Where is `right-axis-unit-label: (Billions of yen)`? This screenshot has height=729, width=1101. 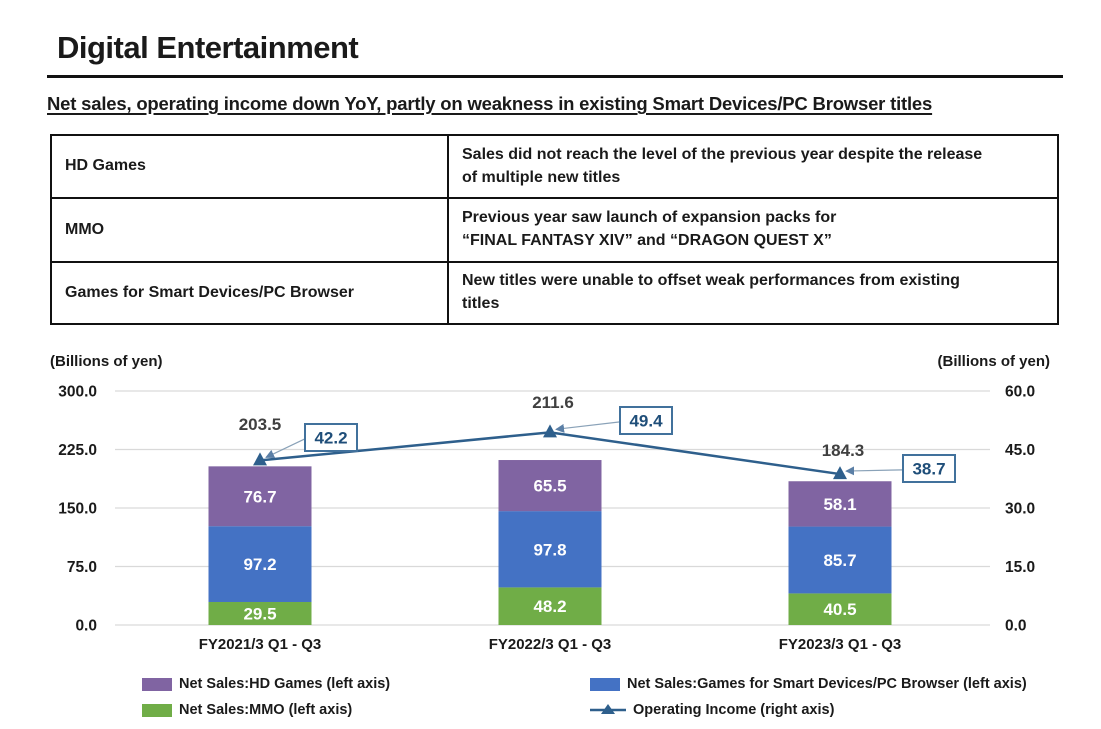 right-axis-unit-label: (Billions of yen) is located at coordinates (994, 361).